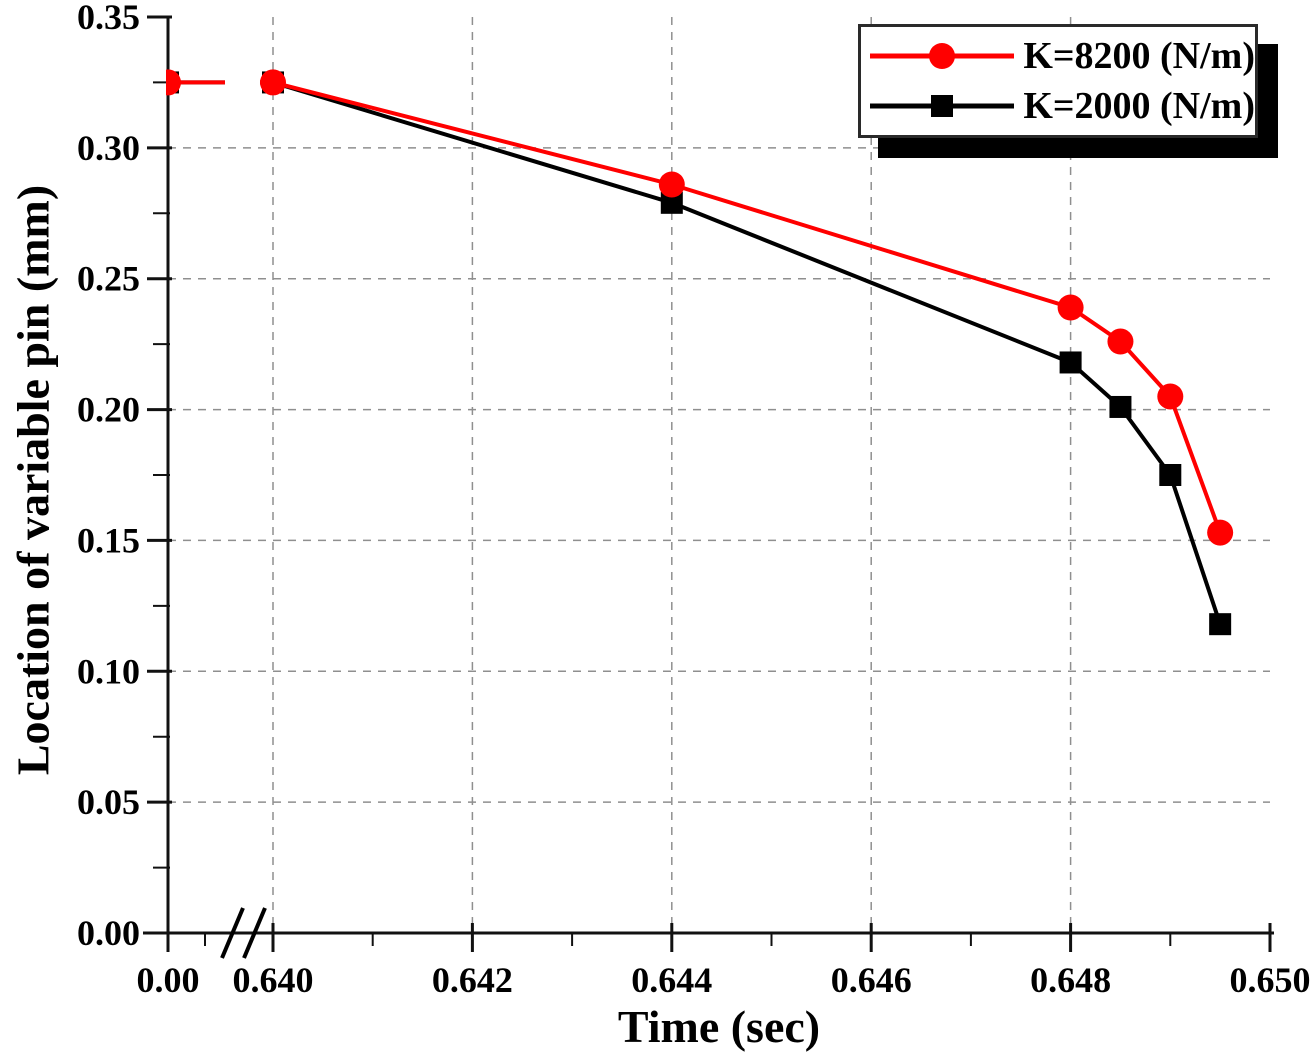  What do you see at coordinates (108, 476) in the screenshot?
I see `y-tick-labels: 0.00 0.05 0.10 0.15 0.20 0.25 0.30 0.35` at bounding box center [108, 476].